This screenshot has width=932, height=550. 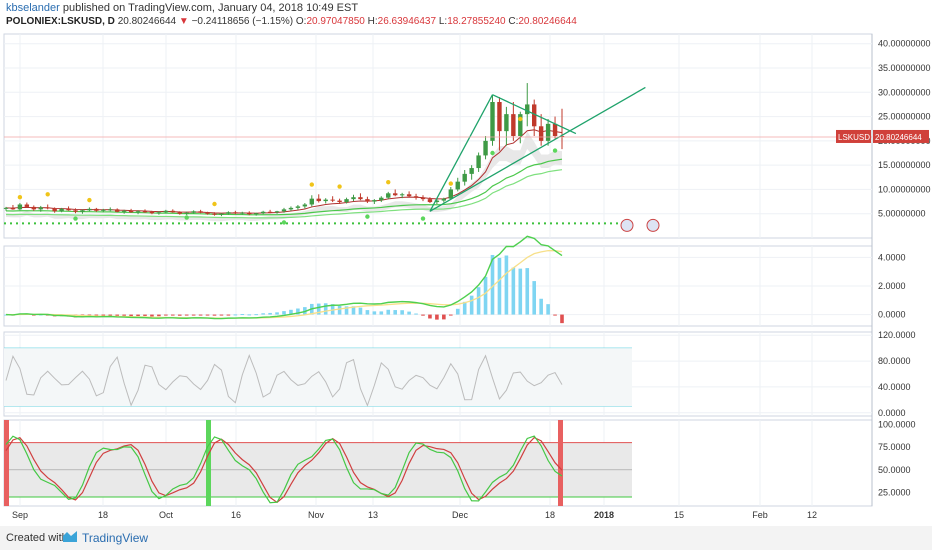 I want to click on open-value: 20.97047850, so click(x=335, y=21).